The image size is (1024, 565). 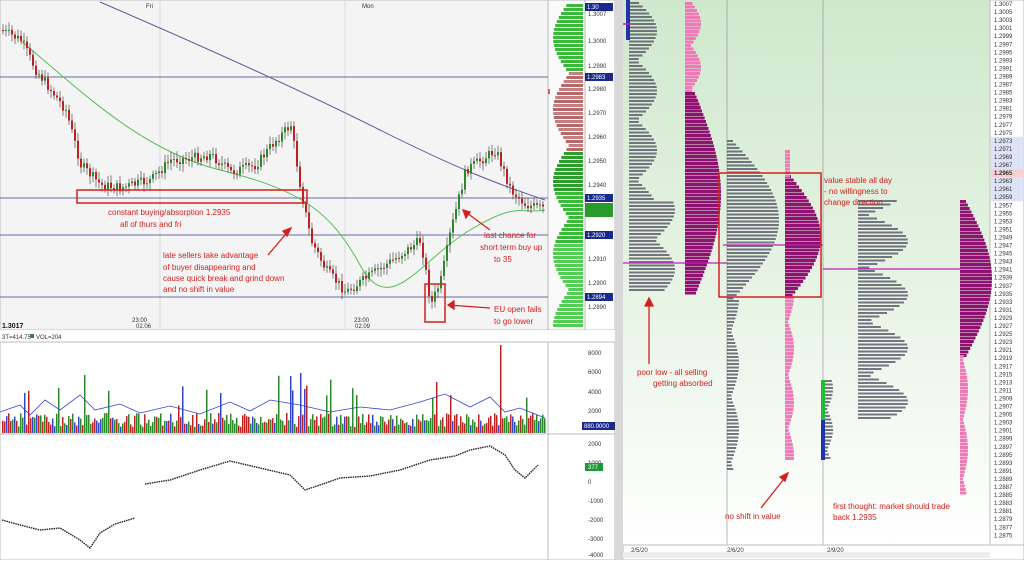 I want to click on annotation-value-stable-3: change direction, so click(x=853, y=202).